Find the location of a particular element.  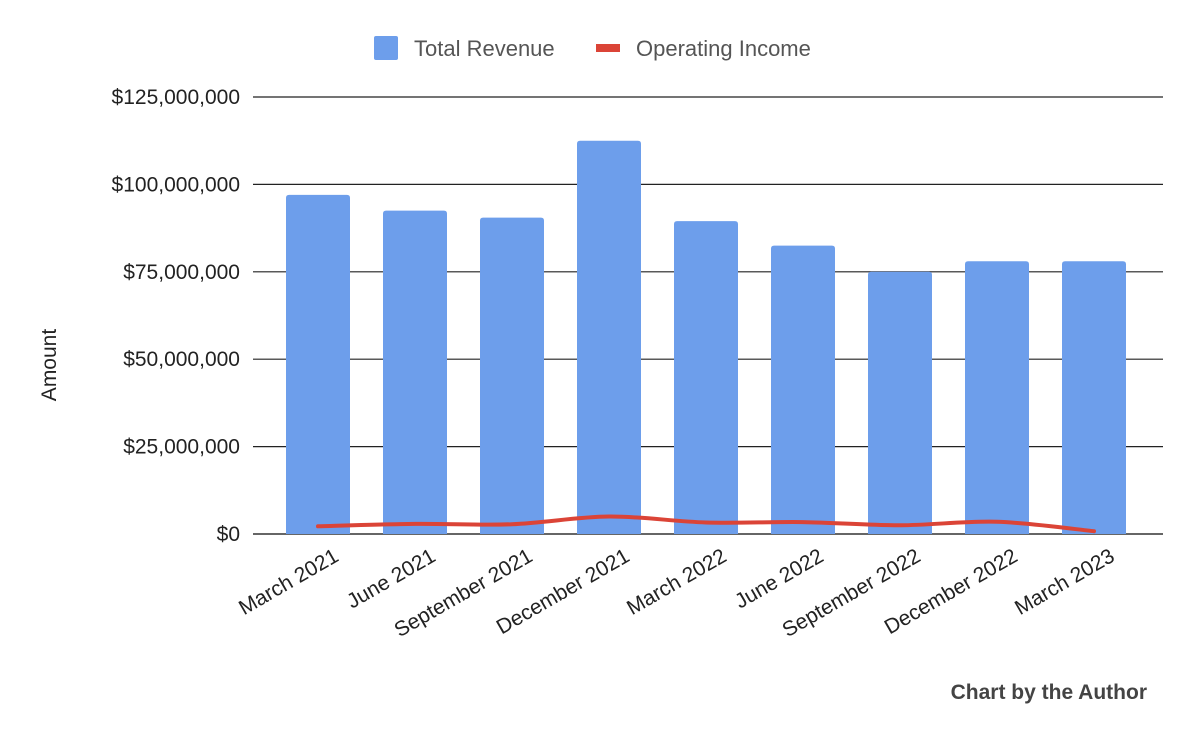

y-tick-label: $100,000,000 is located at coordinates (176, 184).